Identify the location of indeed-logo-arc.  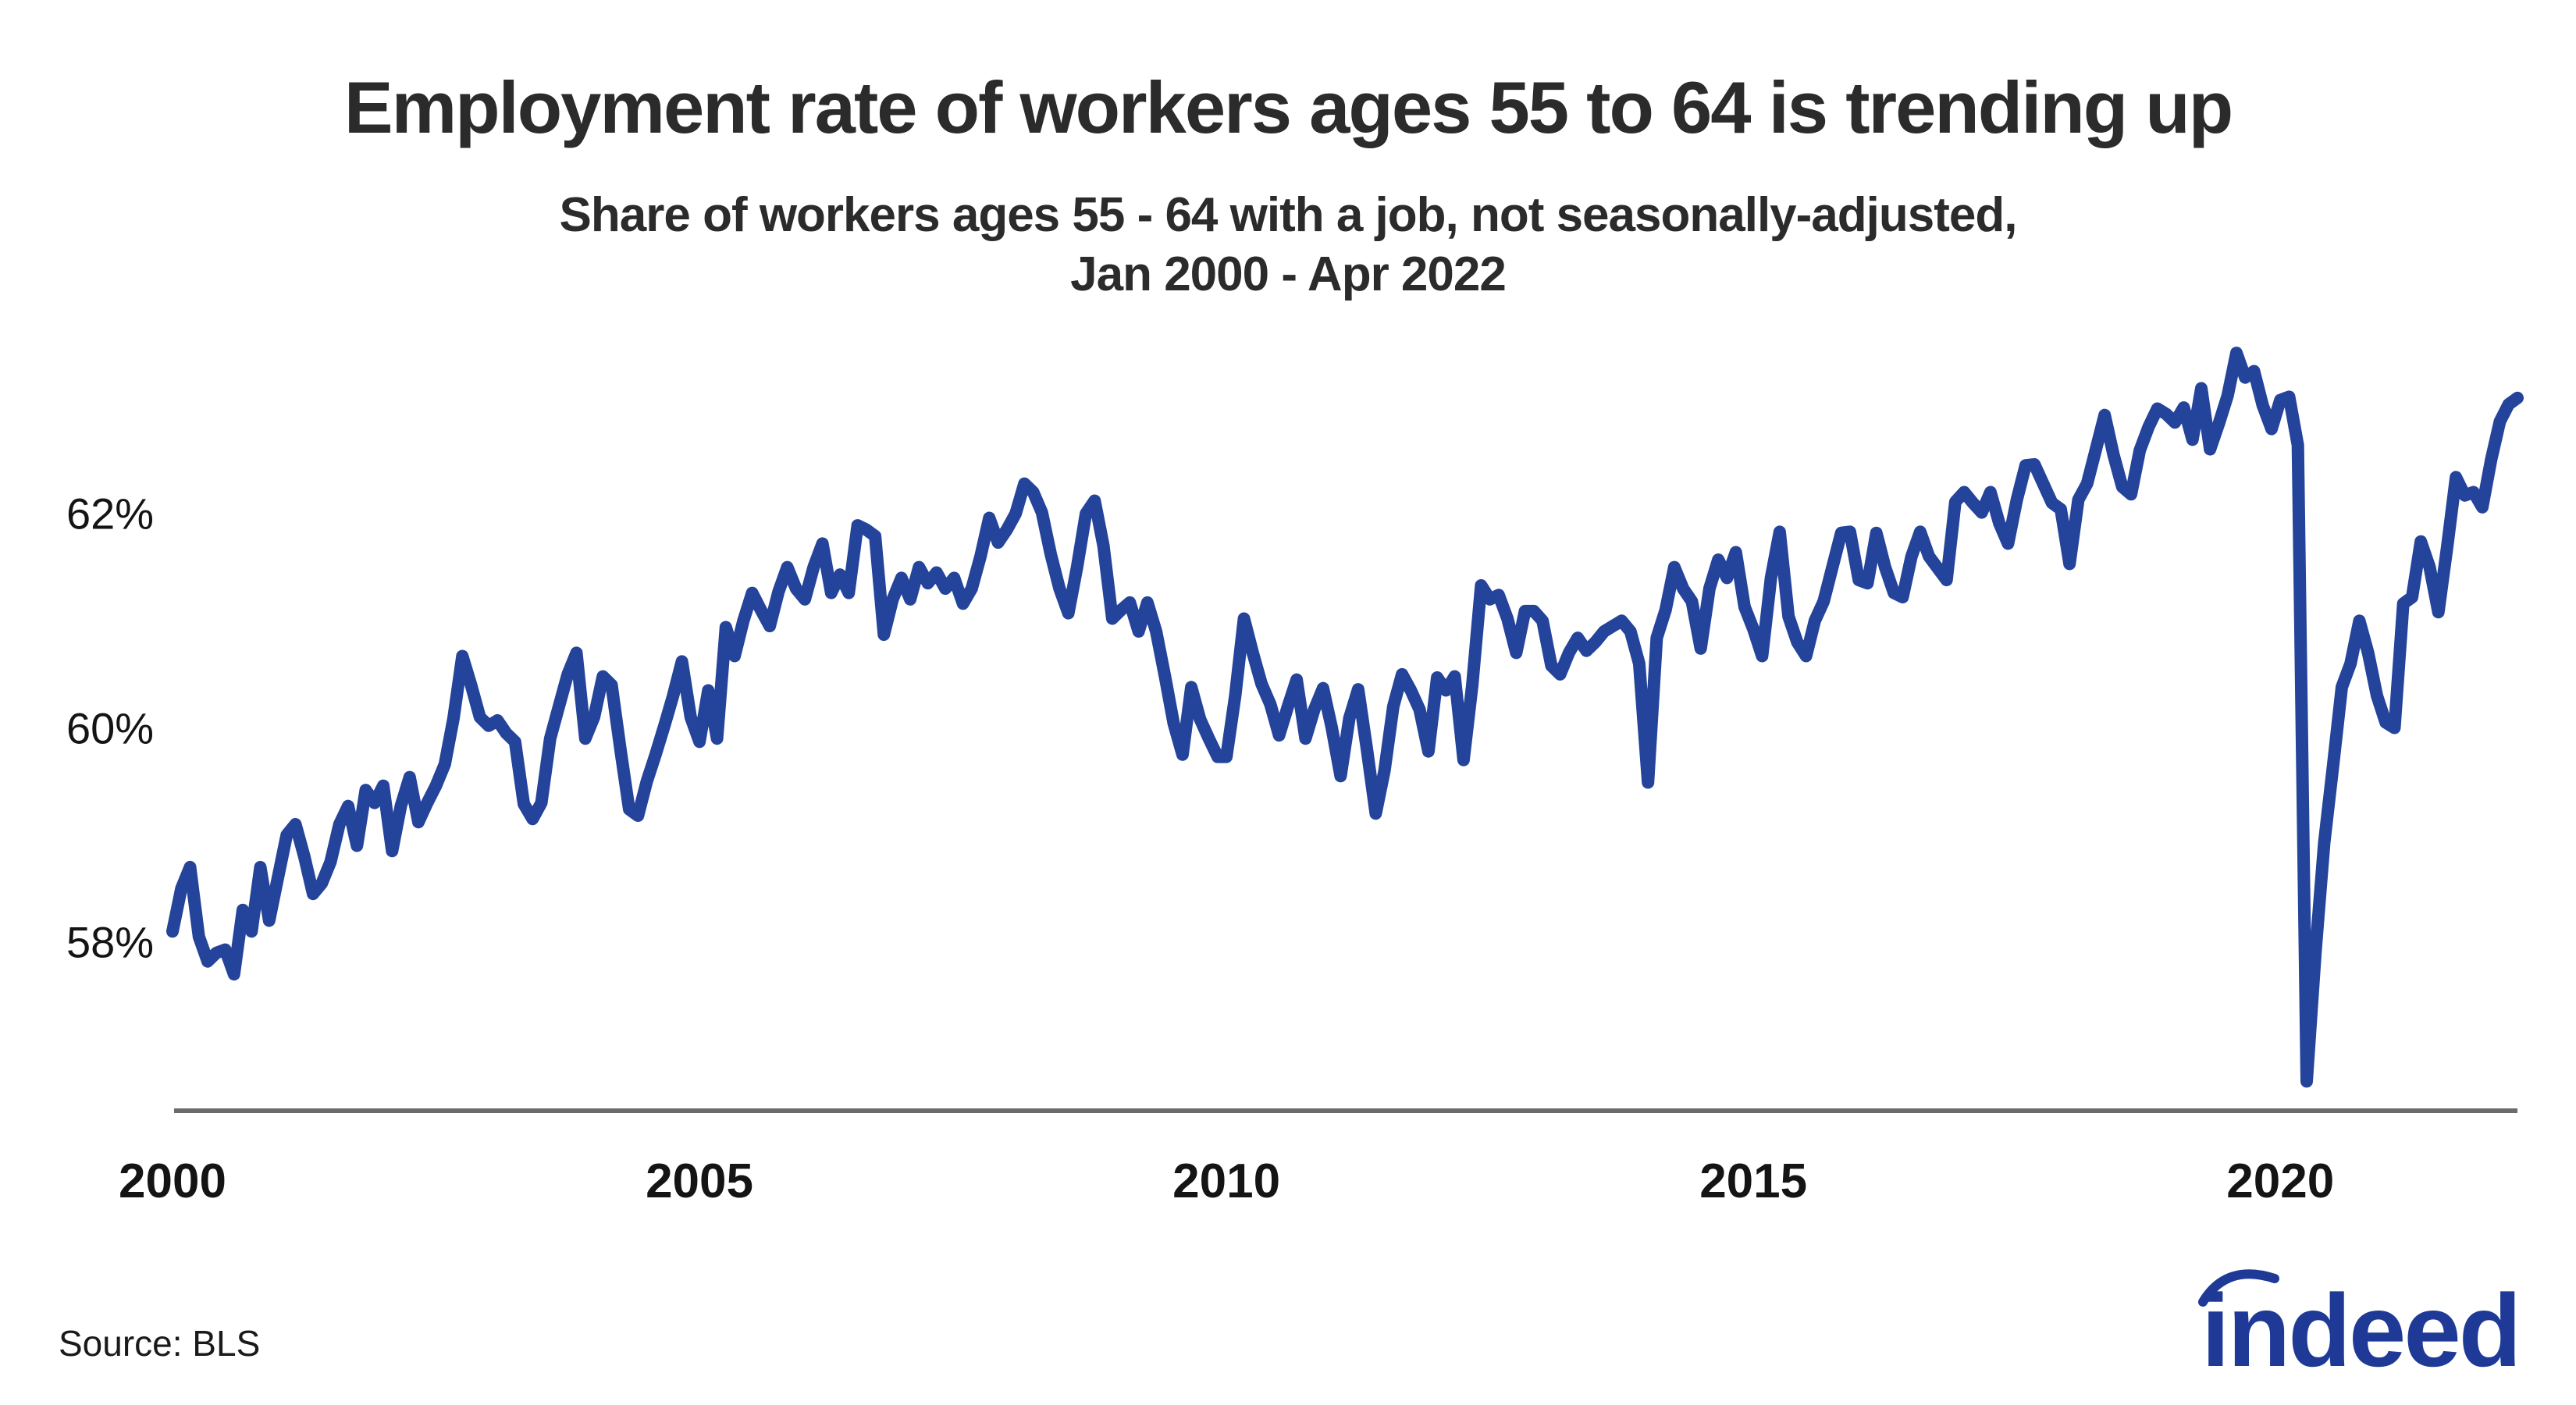
(2238, 1288).